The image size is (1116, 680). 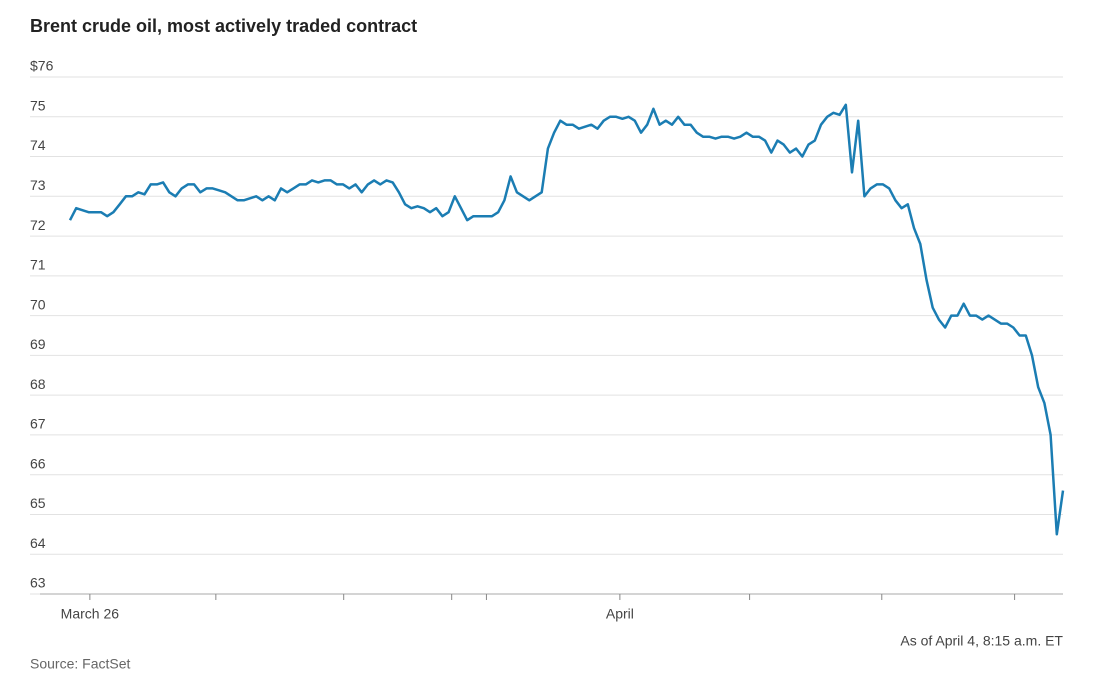 What do you see at coordinates (38, 463) in the screenshot?
I see `y-tick-label: 66` at bounding box center [38, 463].